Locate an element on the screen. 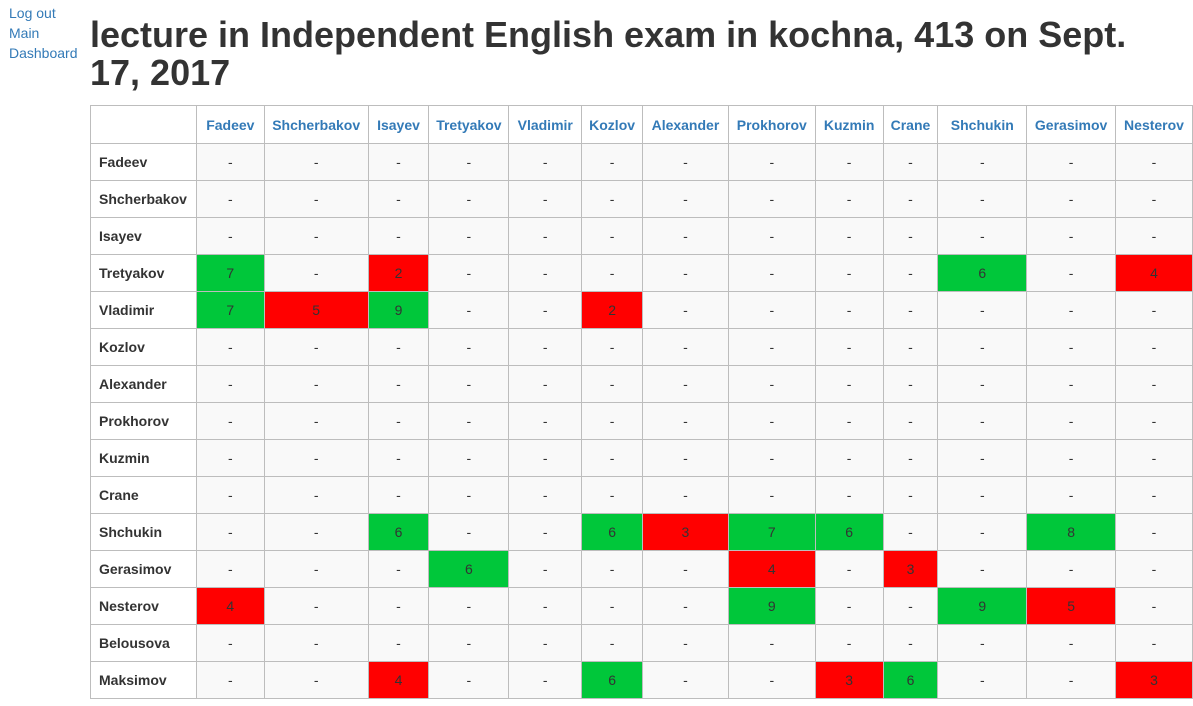  column-header-vladimir: Vladimir is located at coordinates (545, 124).